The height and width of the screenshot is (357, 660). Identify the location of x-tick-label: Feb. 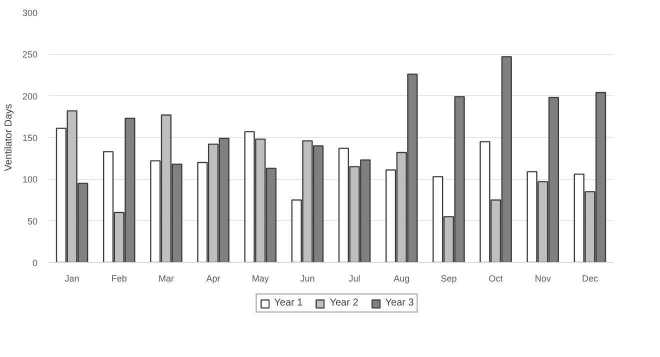
(119, 279).